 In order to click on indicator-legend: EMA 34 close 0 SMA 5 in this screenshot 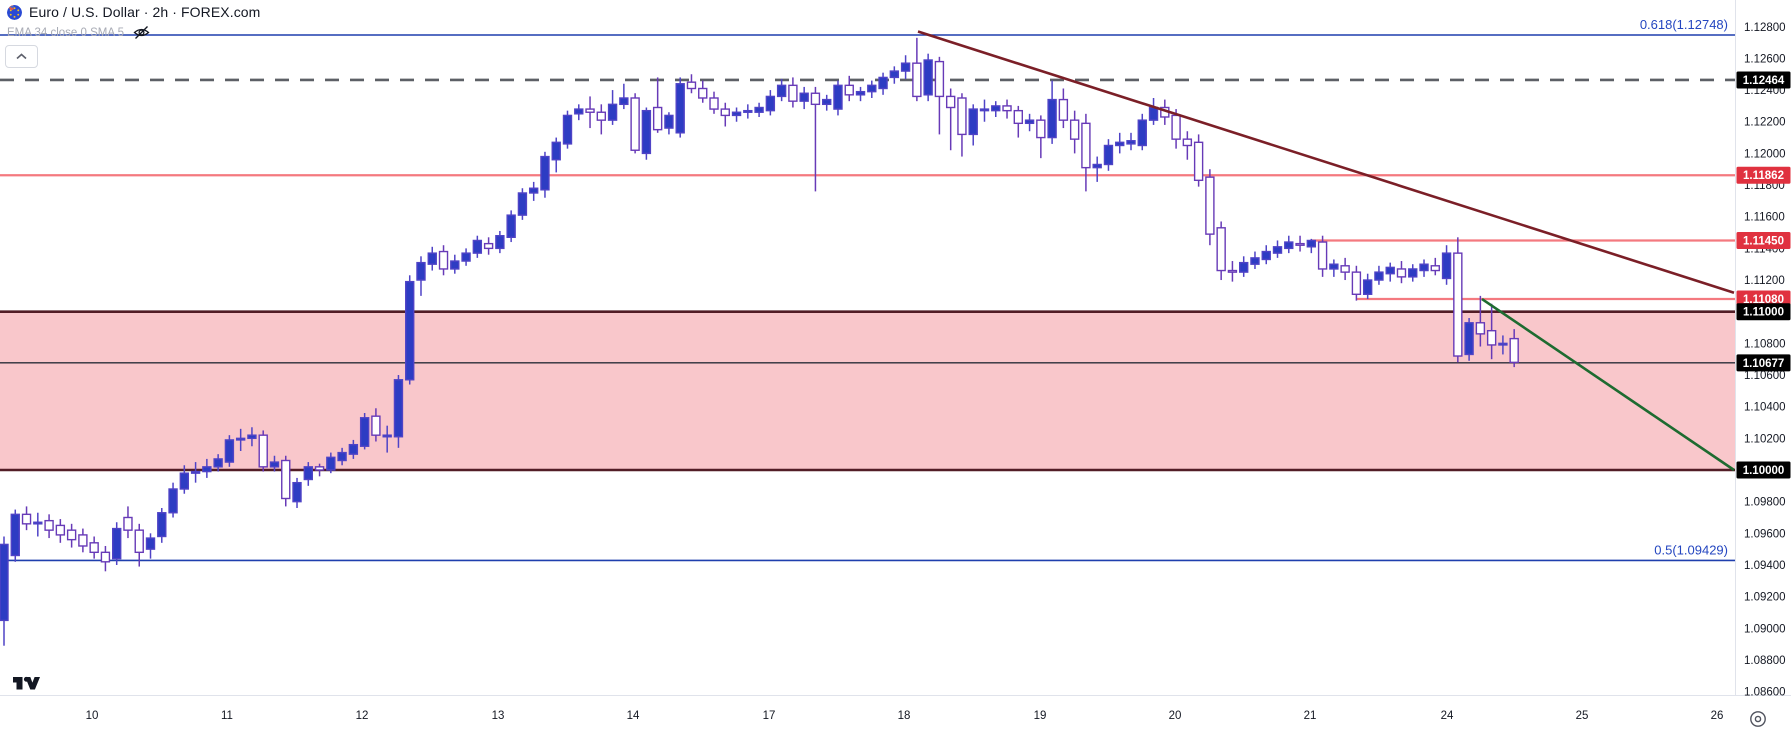, I will do `click(78, 32)`.